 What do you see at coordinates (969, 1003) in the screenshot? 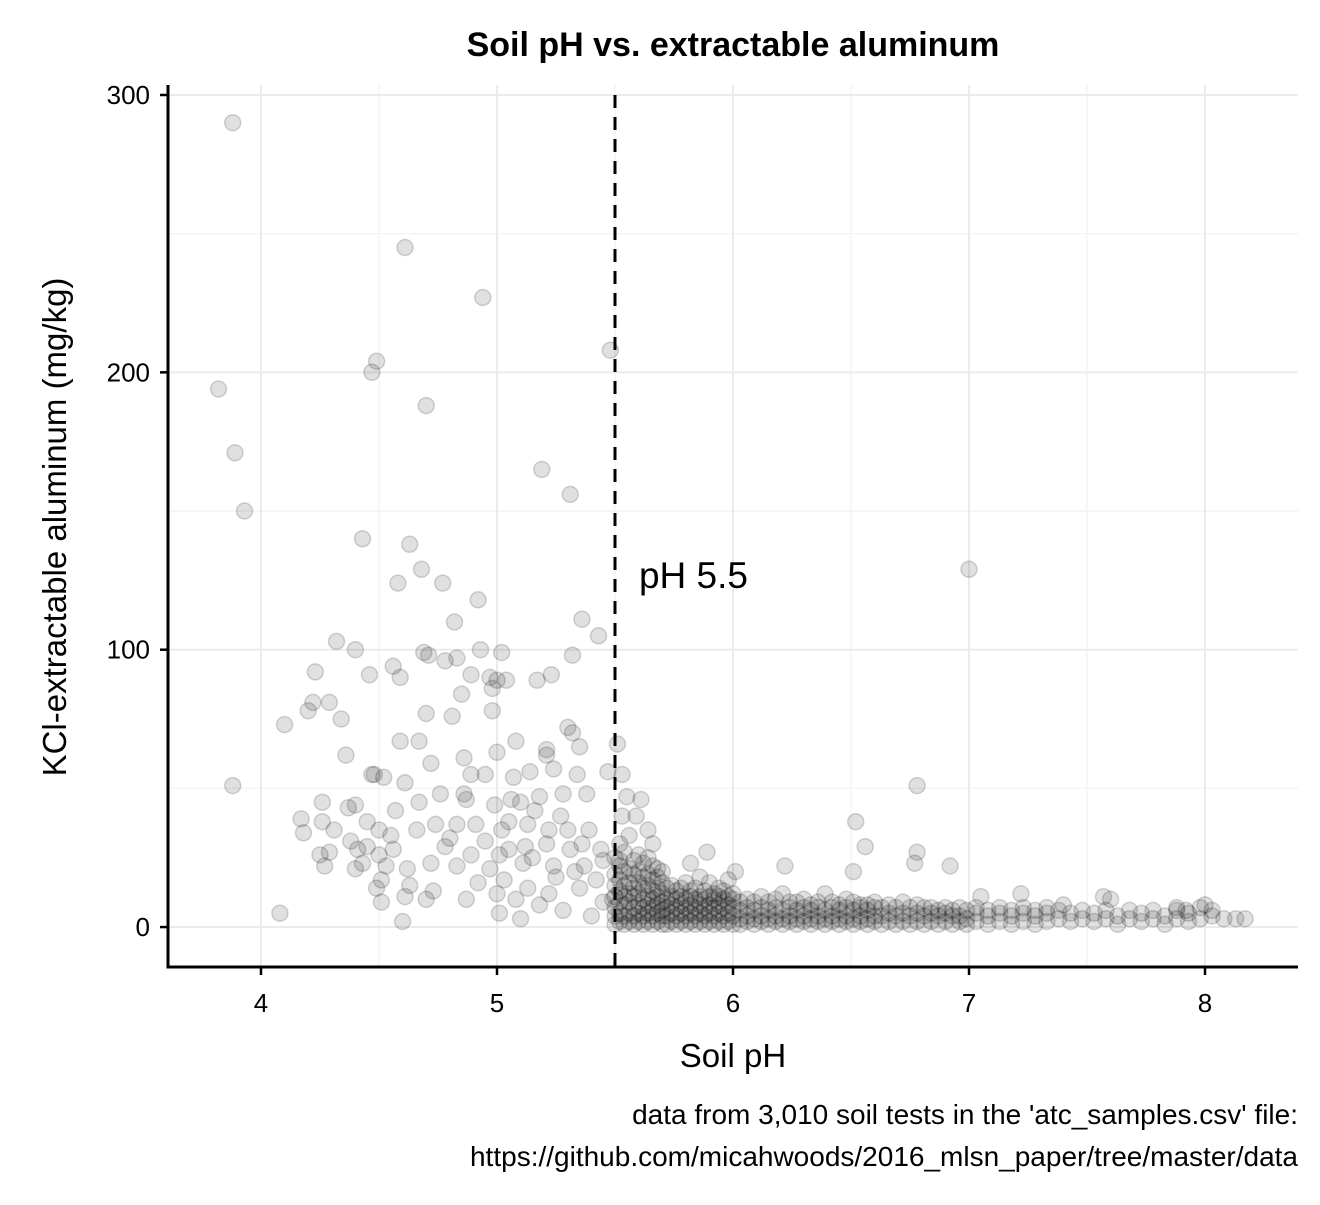
I see `x-tick-label: 7` at bounding box center [969, 1003].